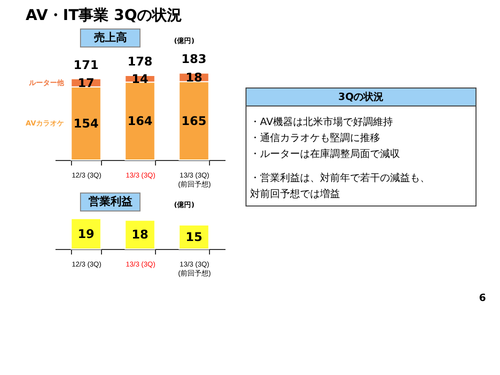 This screenshot has width=500, height=375. I want to click on data-label: 15, so click(194, 237).